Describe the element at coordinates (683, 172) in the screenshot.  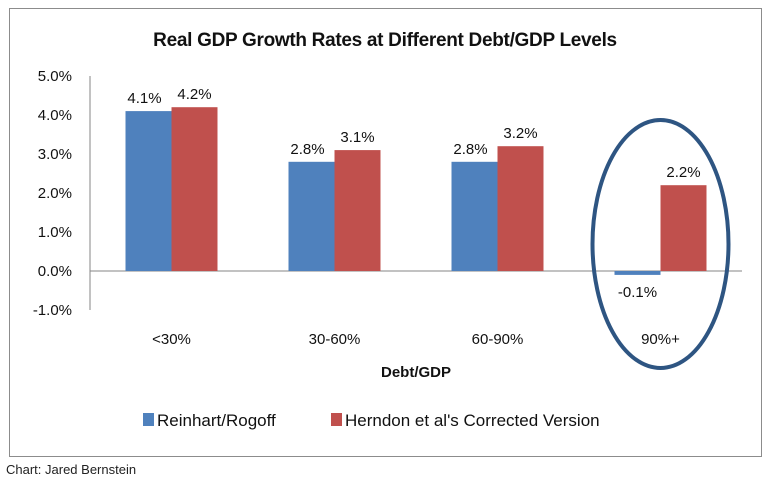
I see `data-label: 2.2%` at that location.